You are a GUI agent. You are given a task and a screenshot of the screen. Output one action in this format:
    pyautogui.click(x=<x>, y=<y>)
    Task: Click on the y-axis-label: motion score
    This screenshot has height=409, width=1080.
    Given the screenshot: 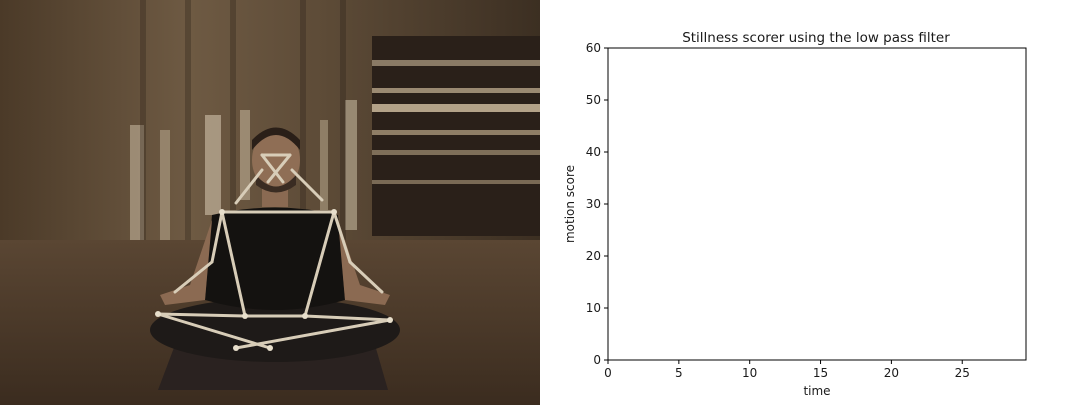 What is the action you would take?
    pyautogui.click(x=570, y=204)
    